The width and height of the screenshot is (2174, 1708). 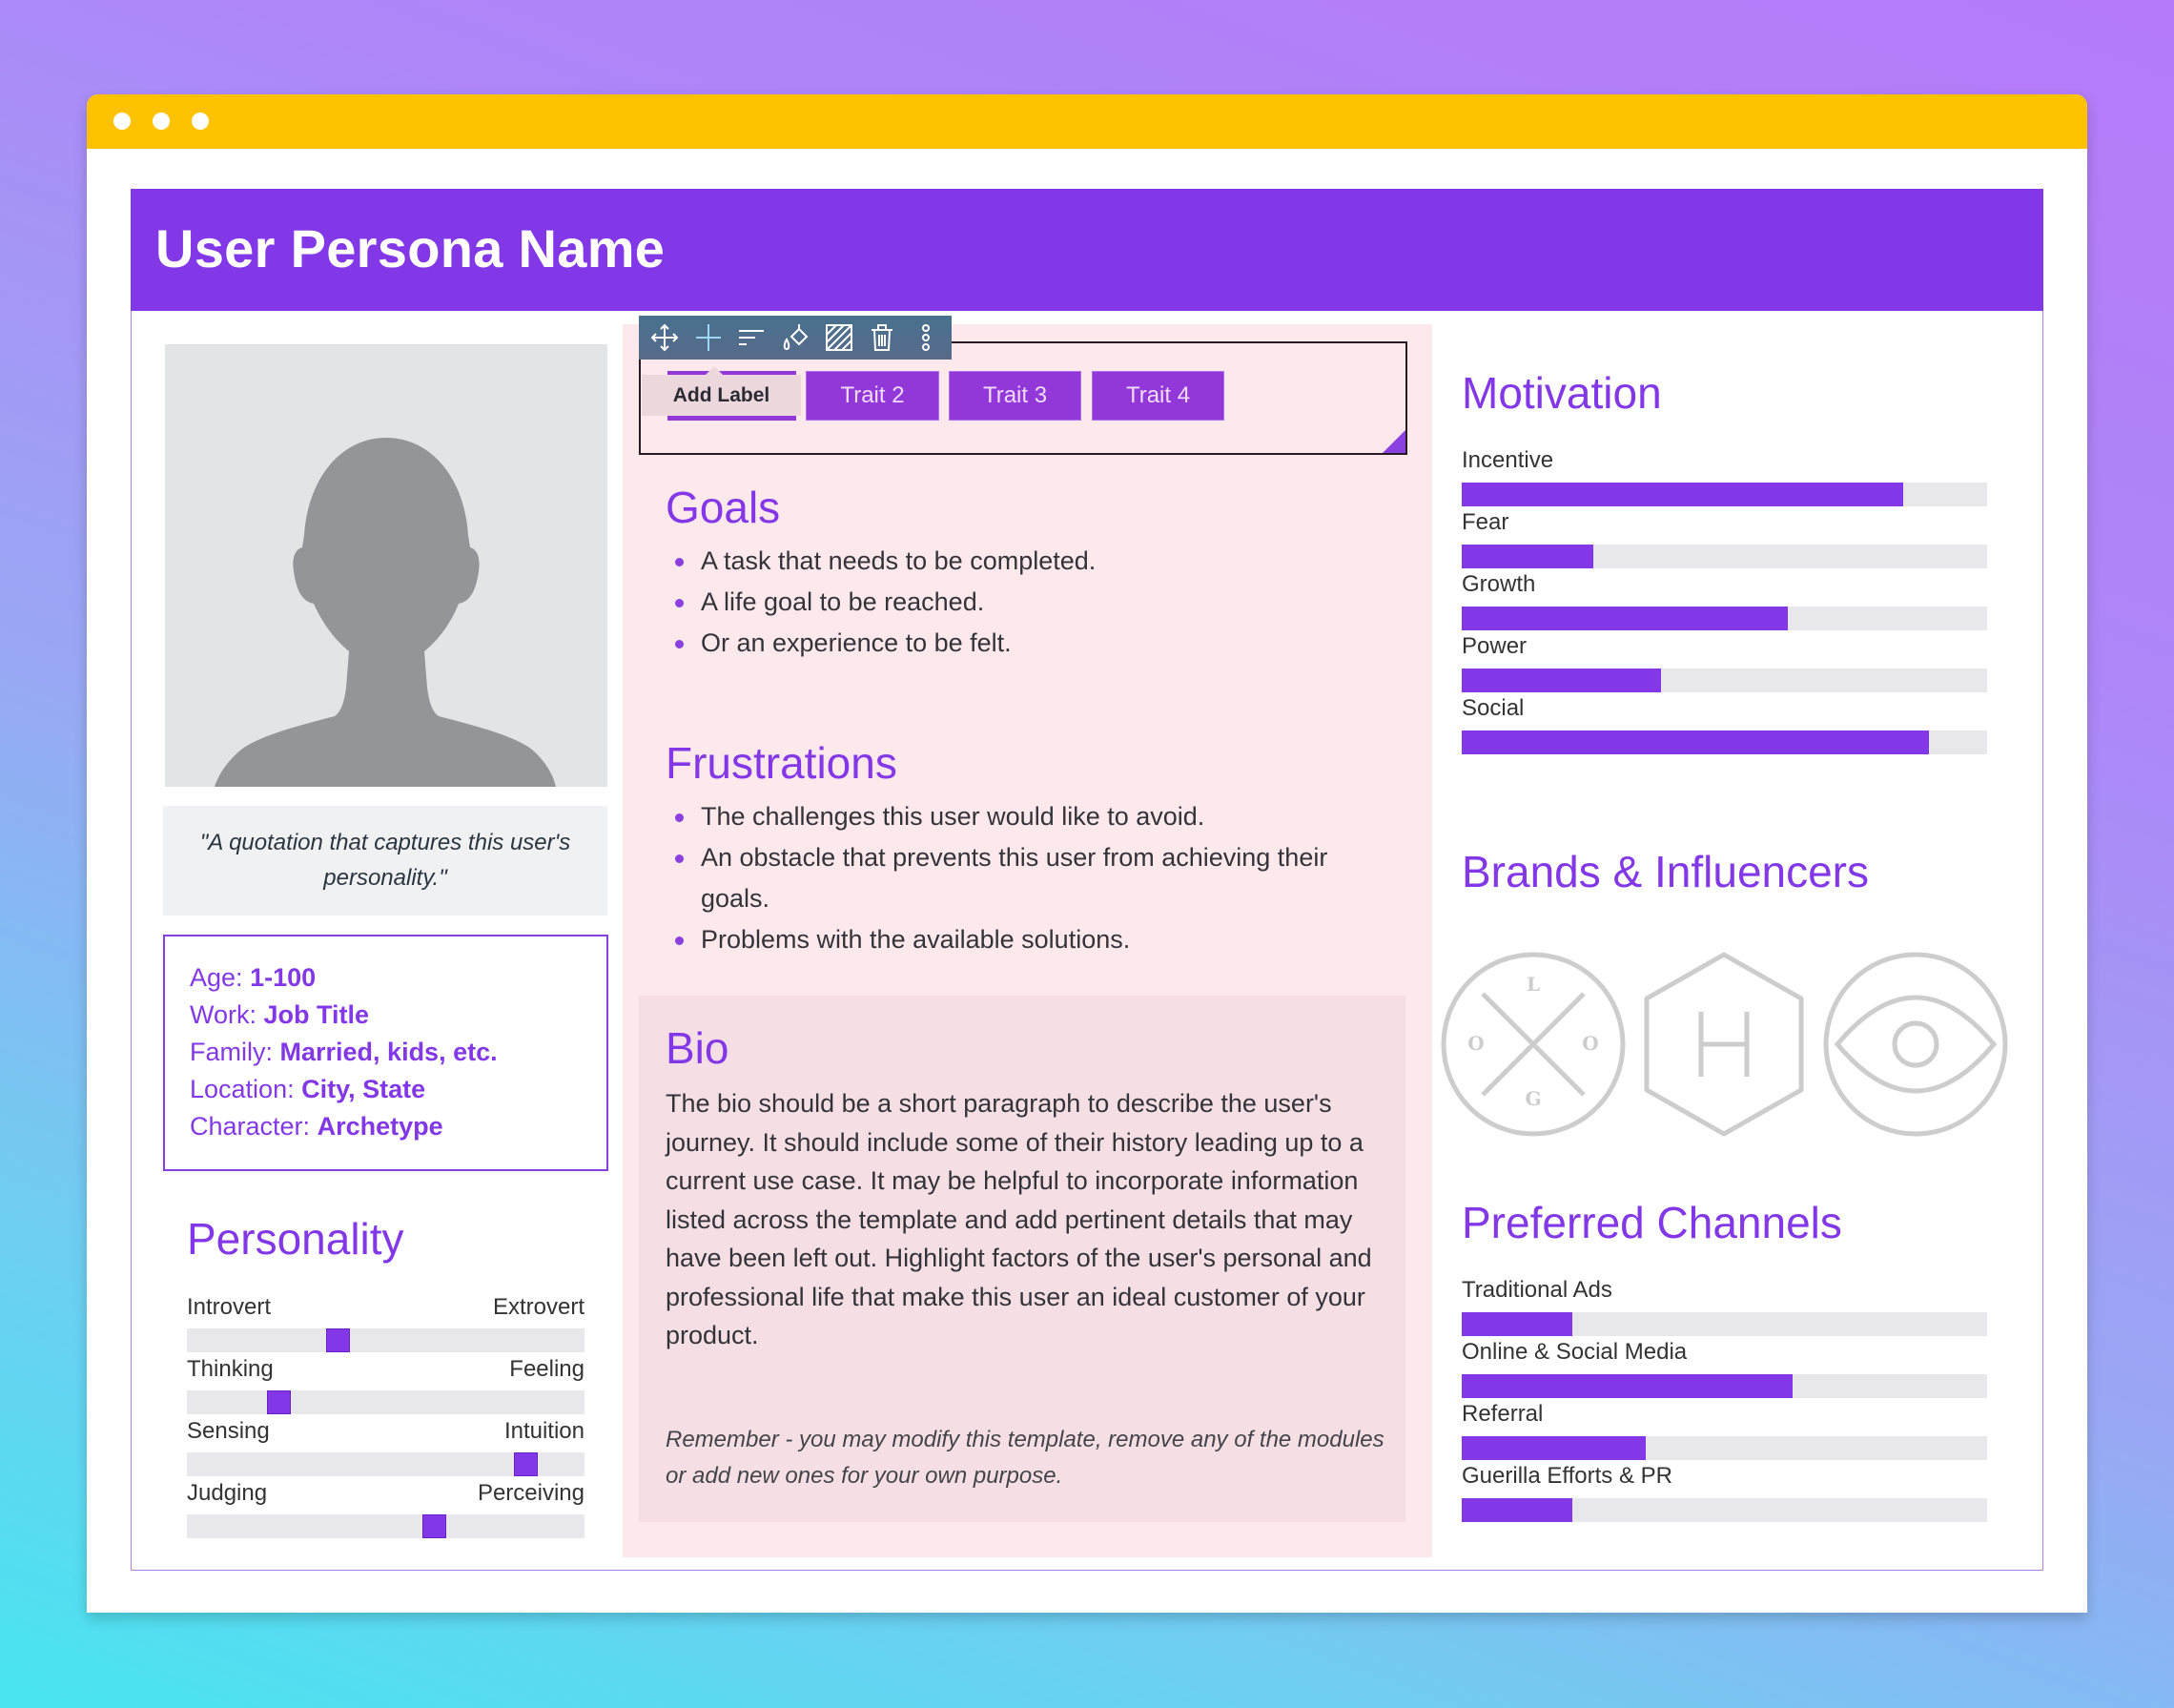 What do you see at coordinates (398, 978) in the screenshot?
I see `info-age: Age: 1-100` at bounding box center [398, 978].